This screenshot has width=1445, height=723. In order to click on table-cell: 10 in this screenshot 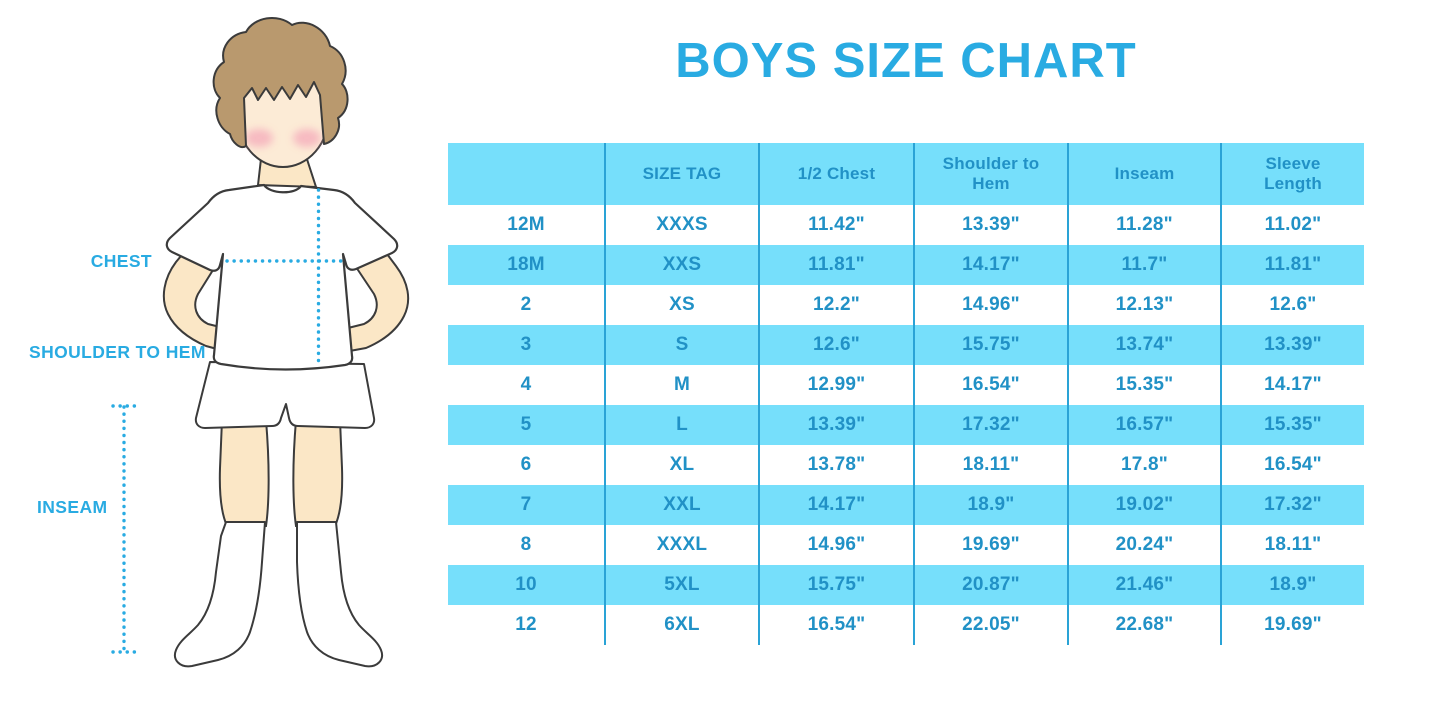, I will do `click(526, 584)`.